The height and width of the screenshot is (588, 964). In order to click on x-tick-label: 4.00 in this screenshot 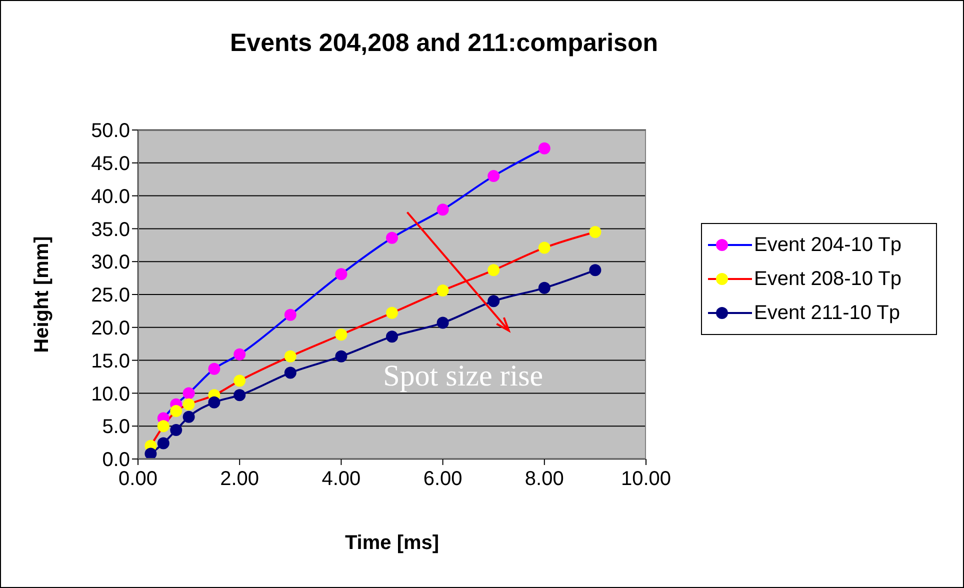, I will do `click(341, 479)`.